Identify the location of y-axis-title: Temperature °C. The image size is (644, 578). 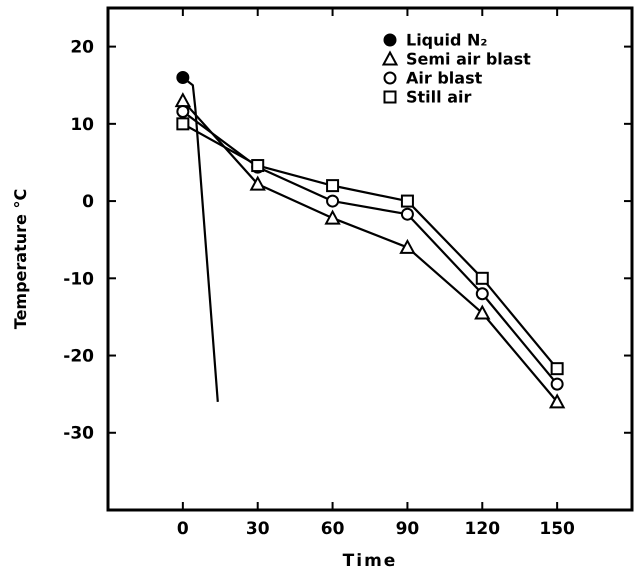
(20, 259).